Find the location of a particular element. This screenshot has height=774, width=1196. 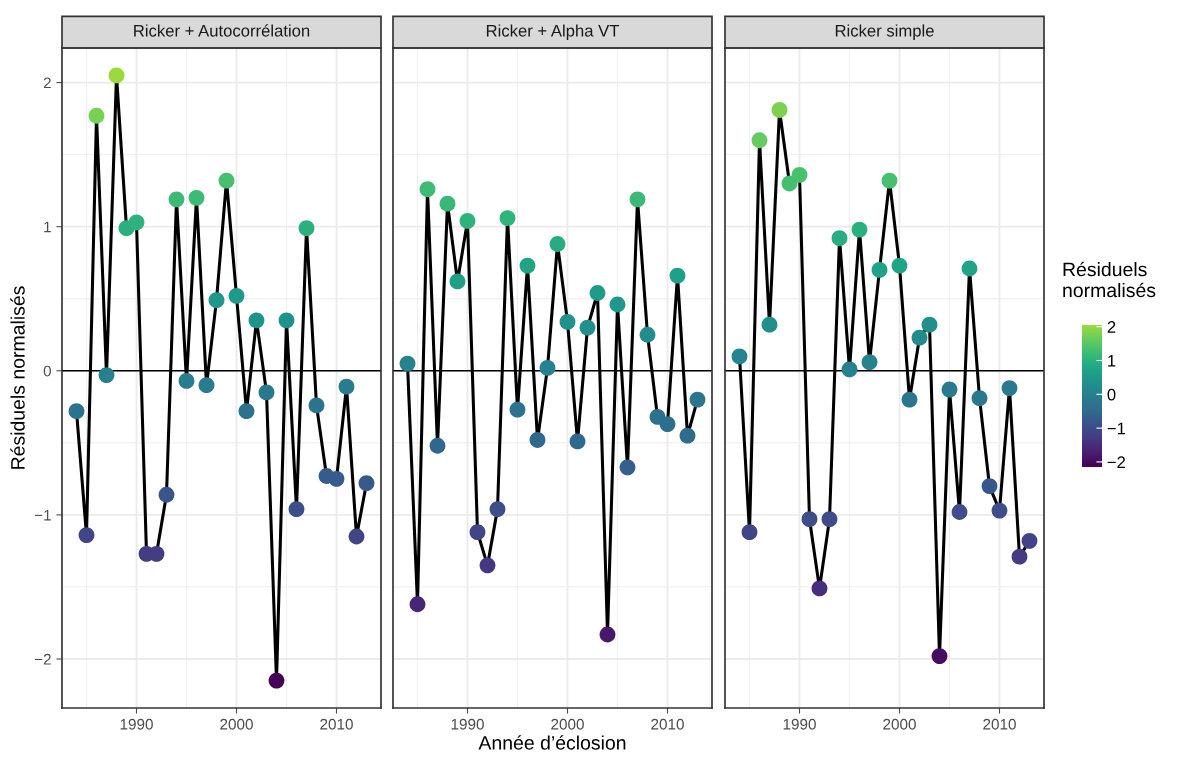

color-bar-label: 1 is located at coordinates (1112, 361).